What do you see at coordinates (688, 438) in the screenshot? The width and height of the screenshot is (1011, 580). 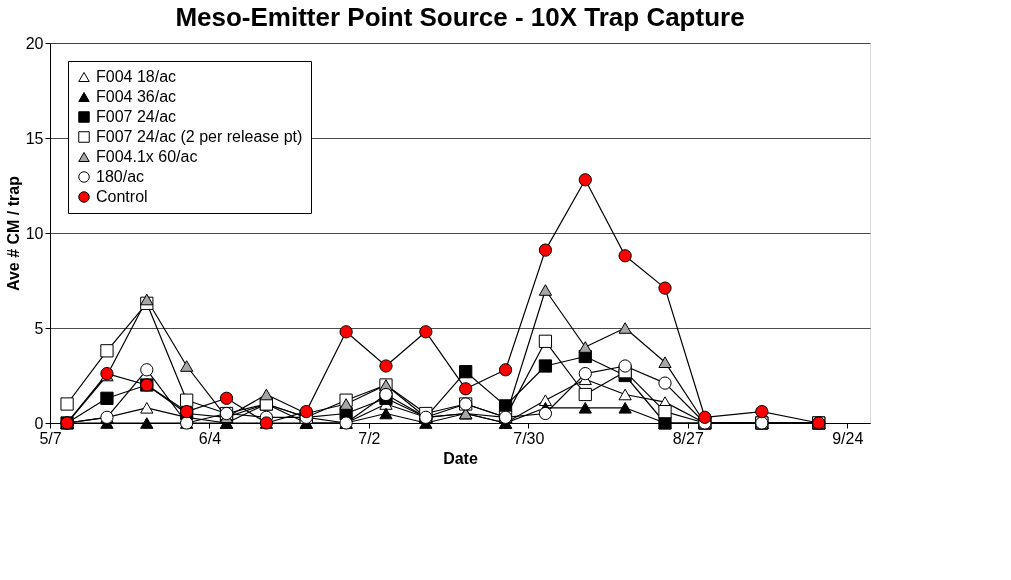 I see `x-tick-label: 8/27` at bounding box center [688, 438].